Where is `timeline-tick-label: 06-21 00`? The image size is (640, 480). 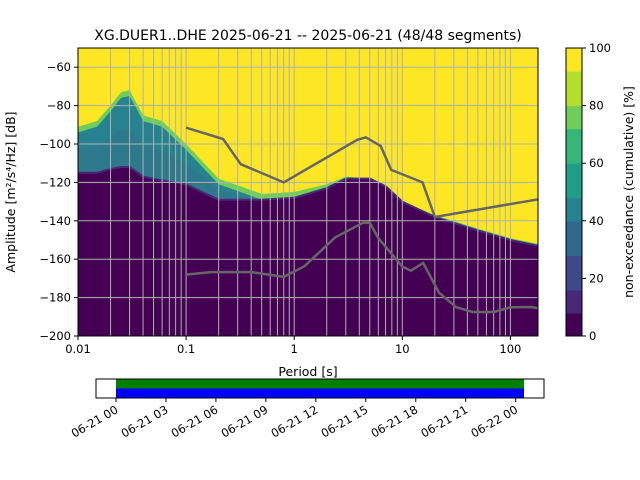 timeline-tick-label: 06-21 00 is located at coordinates (95, 421).